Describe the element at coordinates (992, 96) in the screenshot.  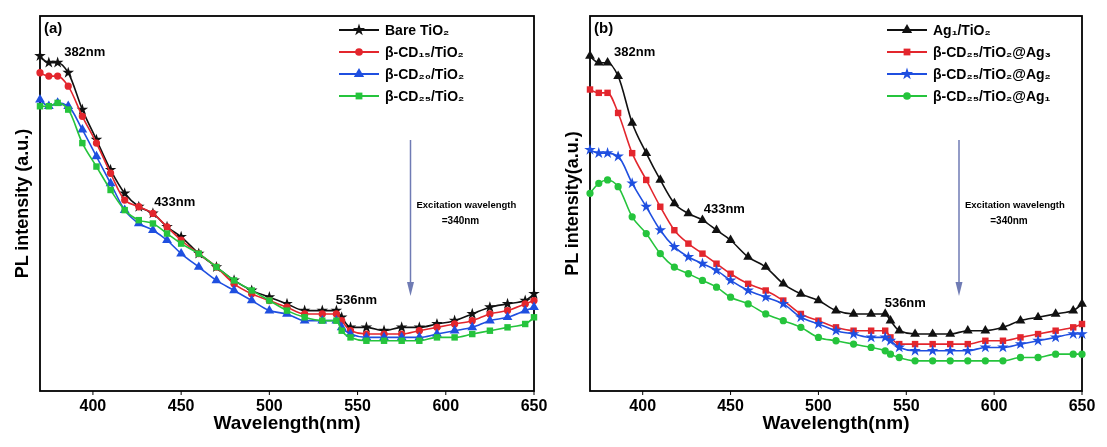
I see `legend-label: β-CD₂₅/TiO₂@Ag₁` at that location.